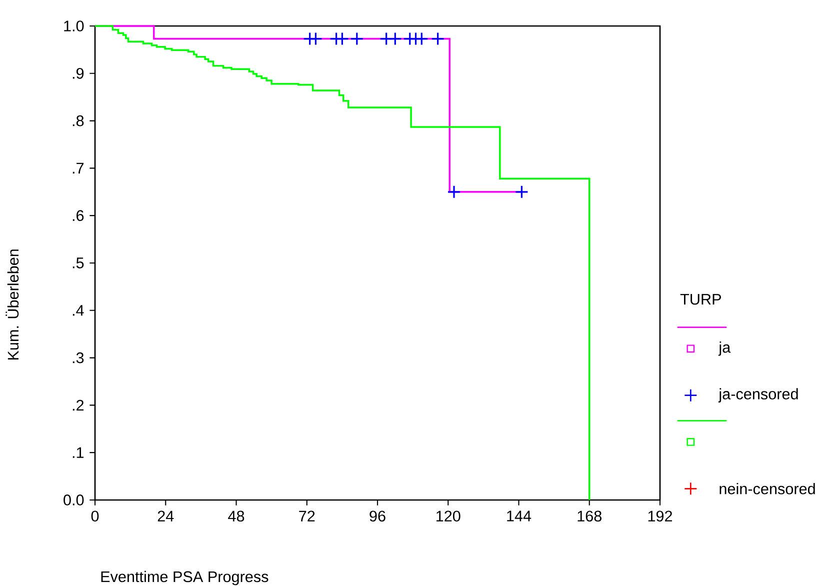 This screenshot has width=833, height=586. Describe the element at coordinates (767, 488) in the screenshot. I see `legend-label: nein-censored` at that location.